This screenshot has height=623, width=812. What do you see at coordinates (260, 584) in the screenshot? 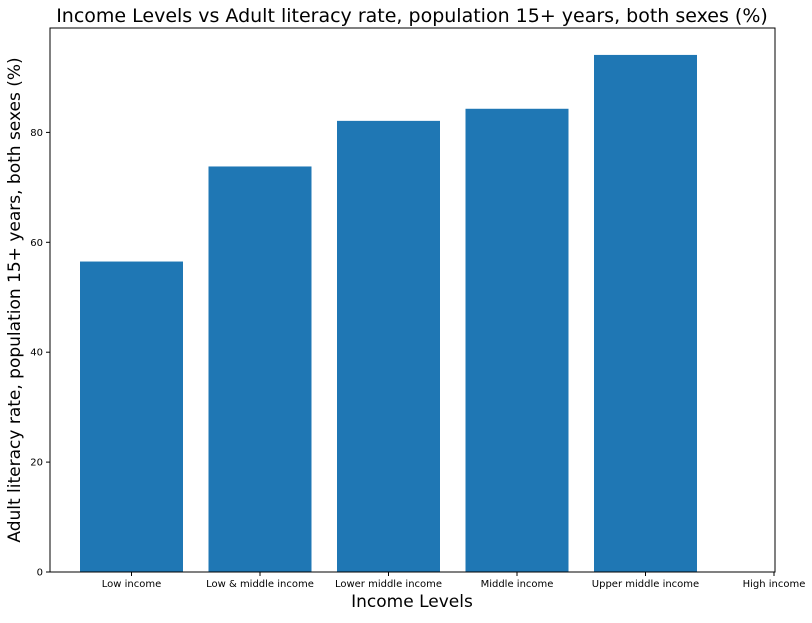
I see `x-tick-label: Low & middle income` at bounding box center [260, 584].